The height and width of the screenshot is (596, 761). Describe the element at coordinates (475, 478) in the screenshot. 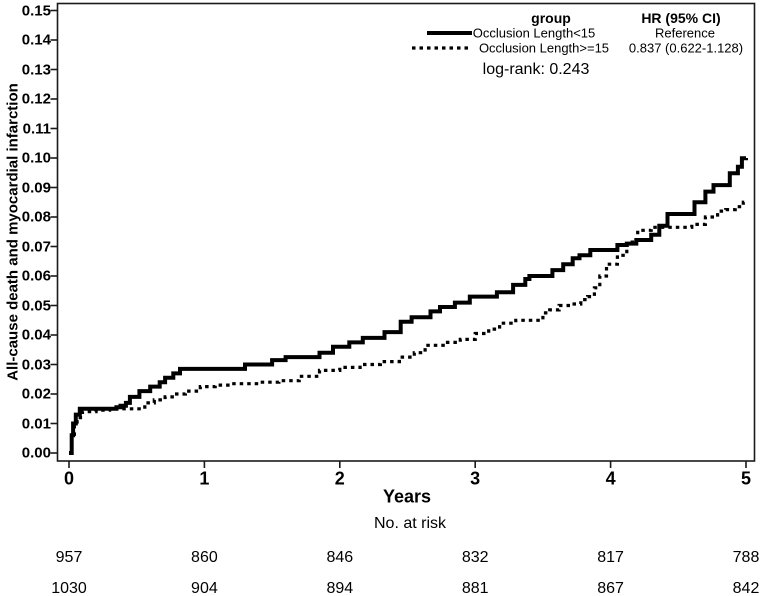

I see `x-tick-label: 3` at that location.